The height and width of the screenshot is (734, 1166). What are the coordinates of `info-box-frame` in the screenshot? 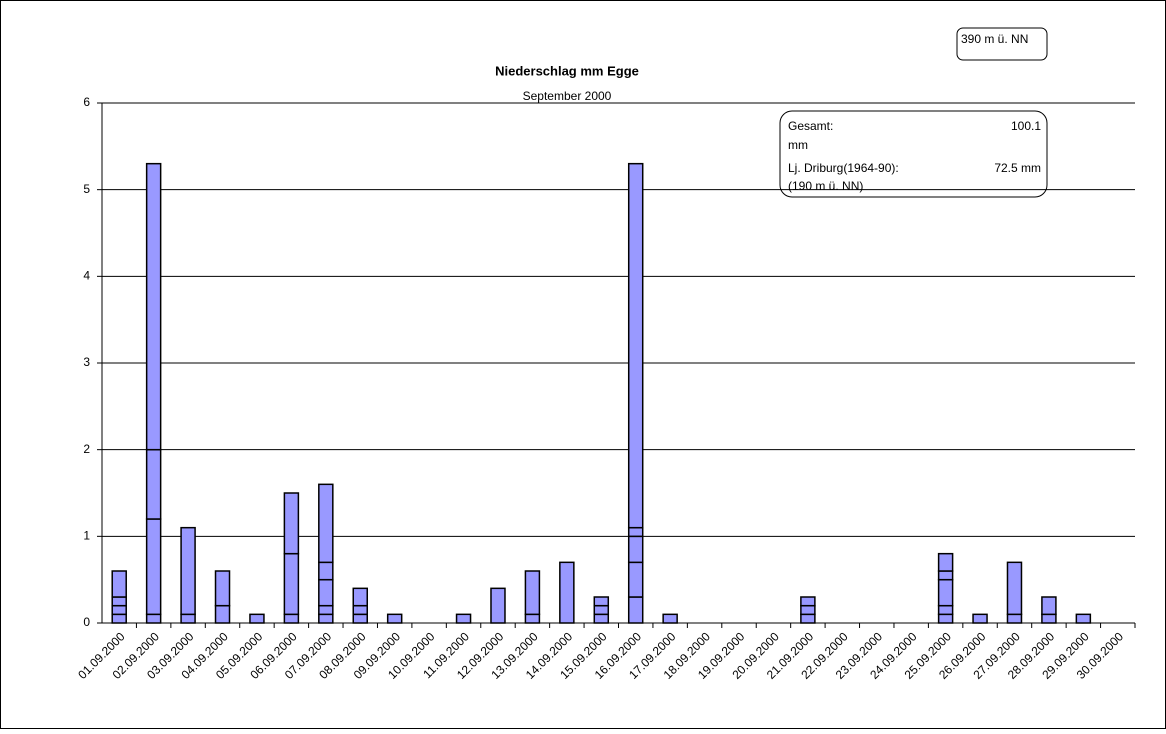 It's located at (913, 154).